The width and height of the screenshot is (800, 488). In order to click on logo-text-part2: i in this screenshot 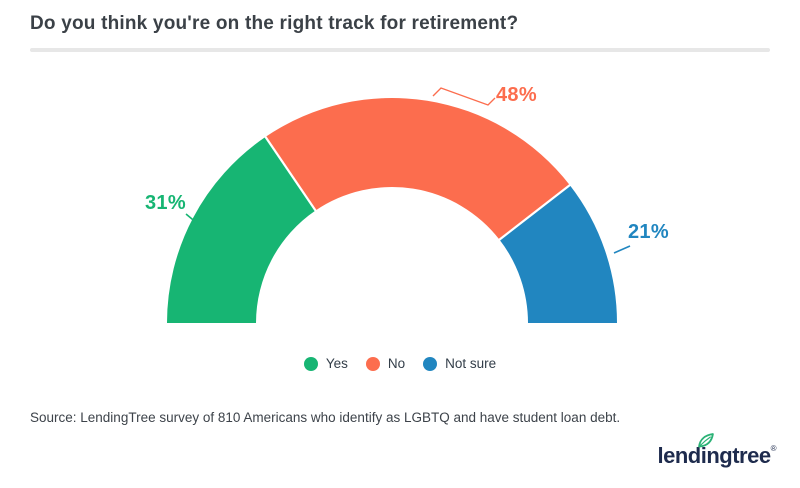, I will do `click(703, 455)`.